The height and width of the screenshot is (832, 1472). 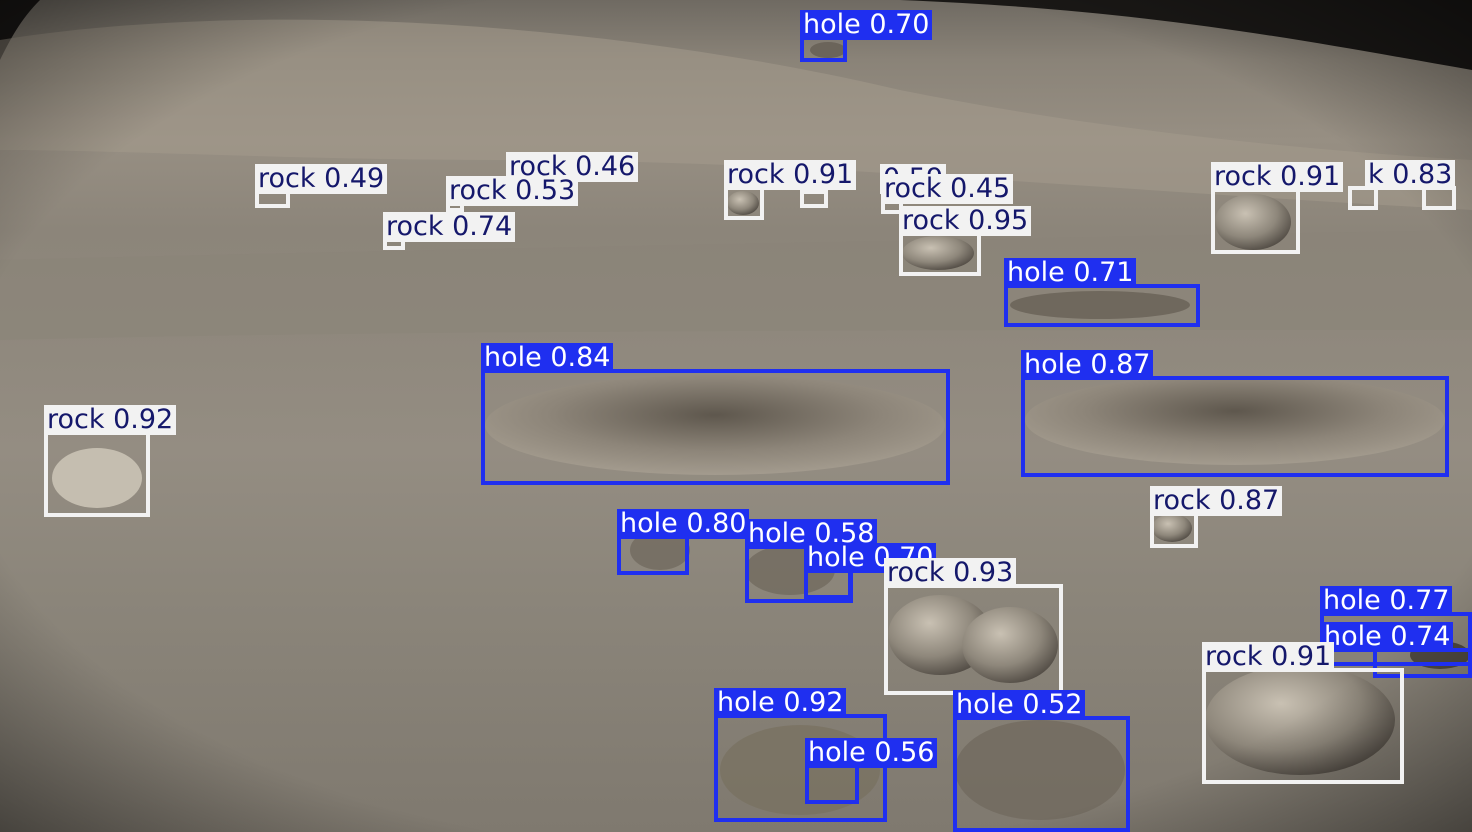 What do you see at coordinates (1087, 365) in the screenshot?
I see `detection-label: hole 0.87` at bounding box center [1087, 365].